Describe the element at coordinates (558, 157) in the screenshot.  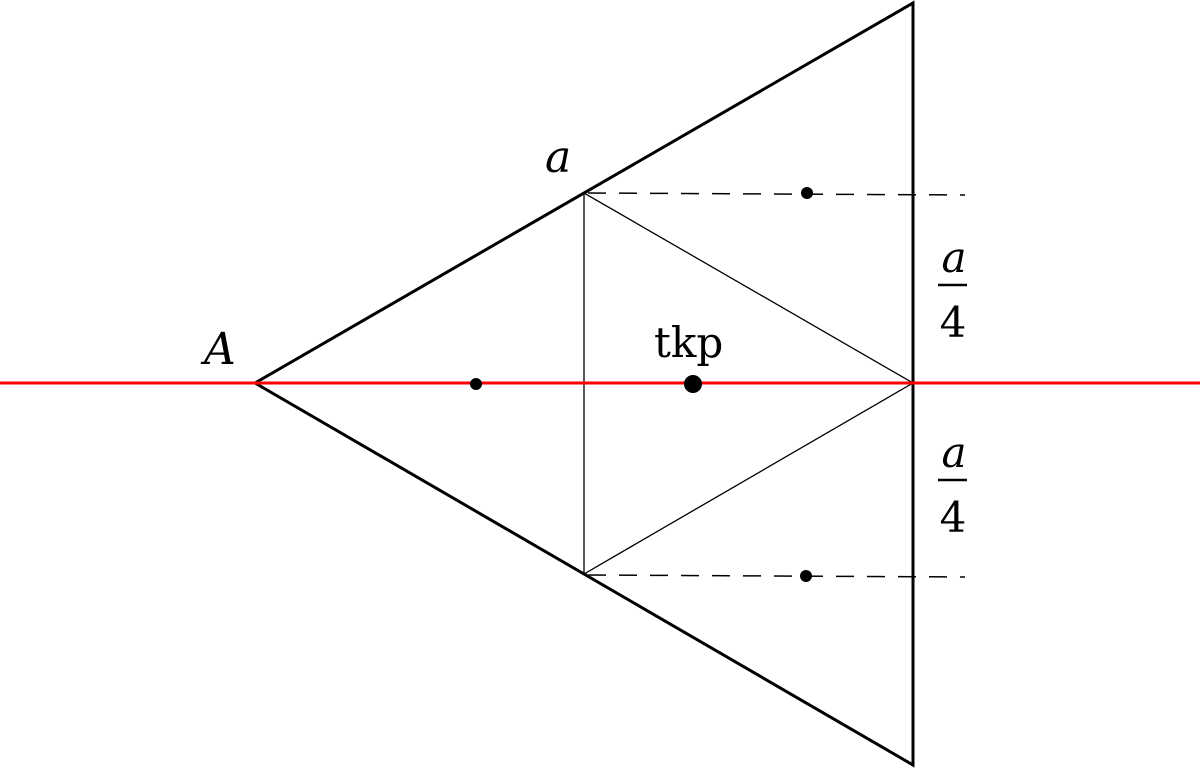
I see `label-a: a` at that location.